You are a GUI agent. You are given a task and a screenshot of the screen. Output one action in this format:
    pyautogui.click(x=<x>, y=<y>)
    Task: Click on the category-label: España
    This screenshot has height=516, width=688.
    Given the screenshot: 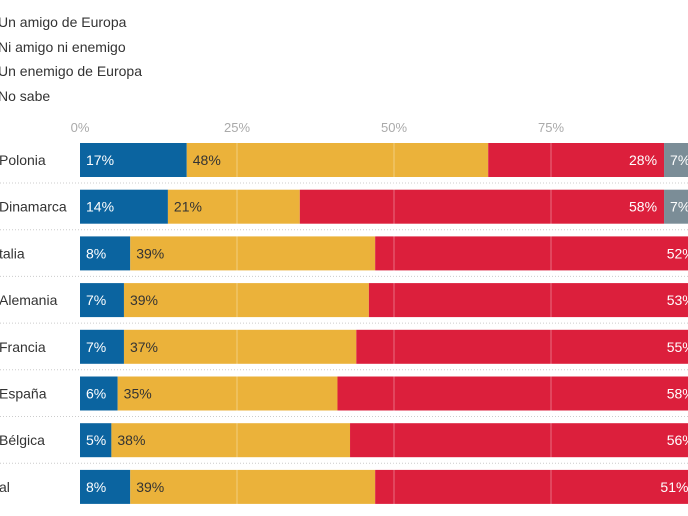 What is the action you would take?
    pyautogui.click(x=23, y=394)
    